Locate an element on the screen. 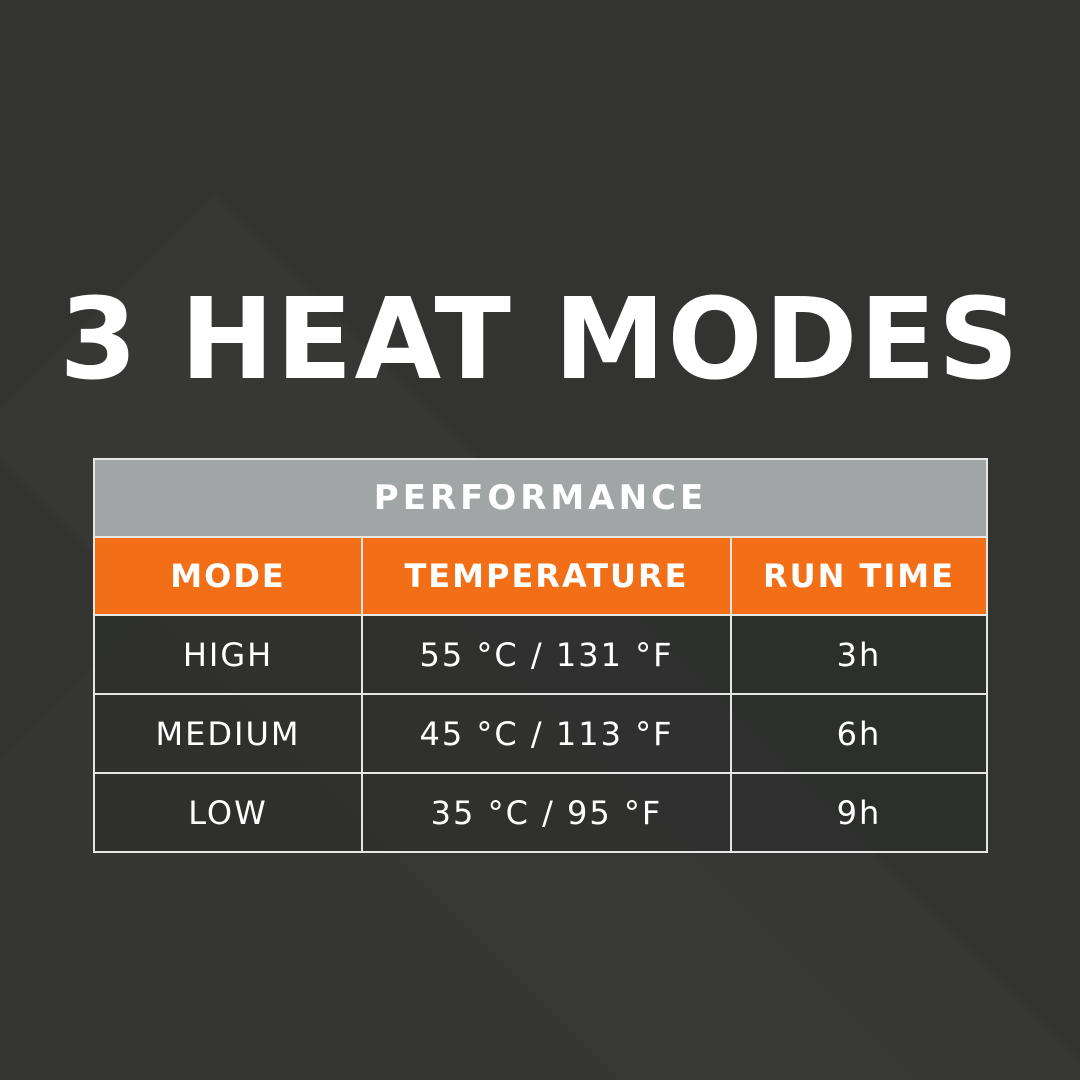 This screenshot has height=1080, width=1080. page-title: 3 HEAT MODES is located at coordinates (540, 340).